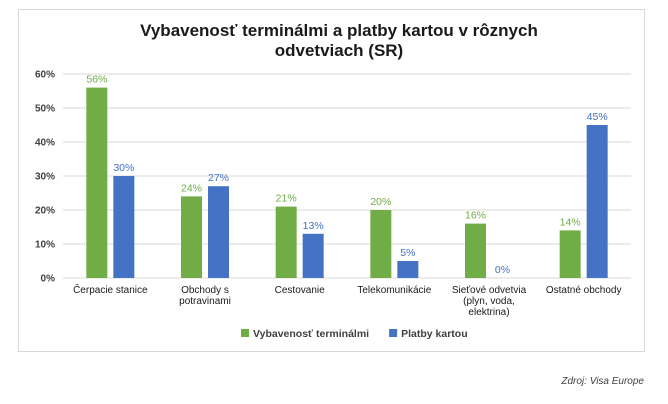  I want to click on category-label: Cestovanie, so click(300, 290).